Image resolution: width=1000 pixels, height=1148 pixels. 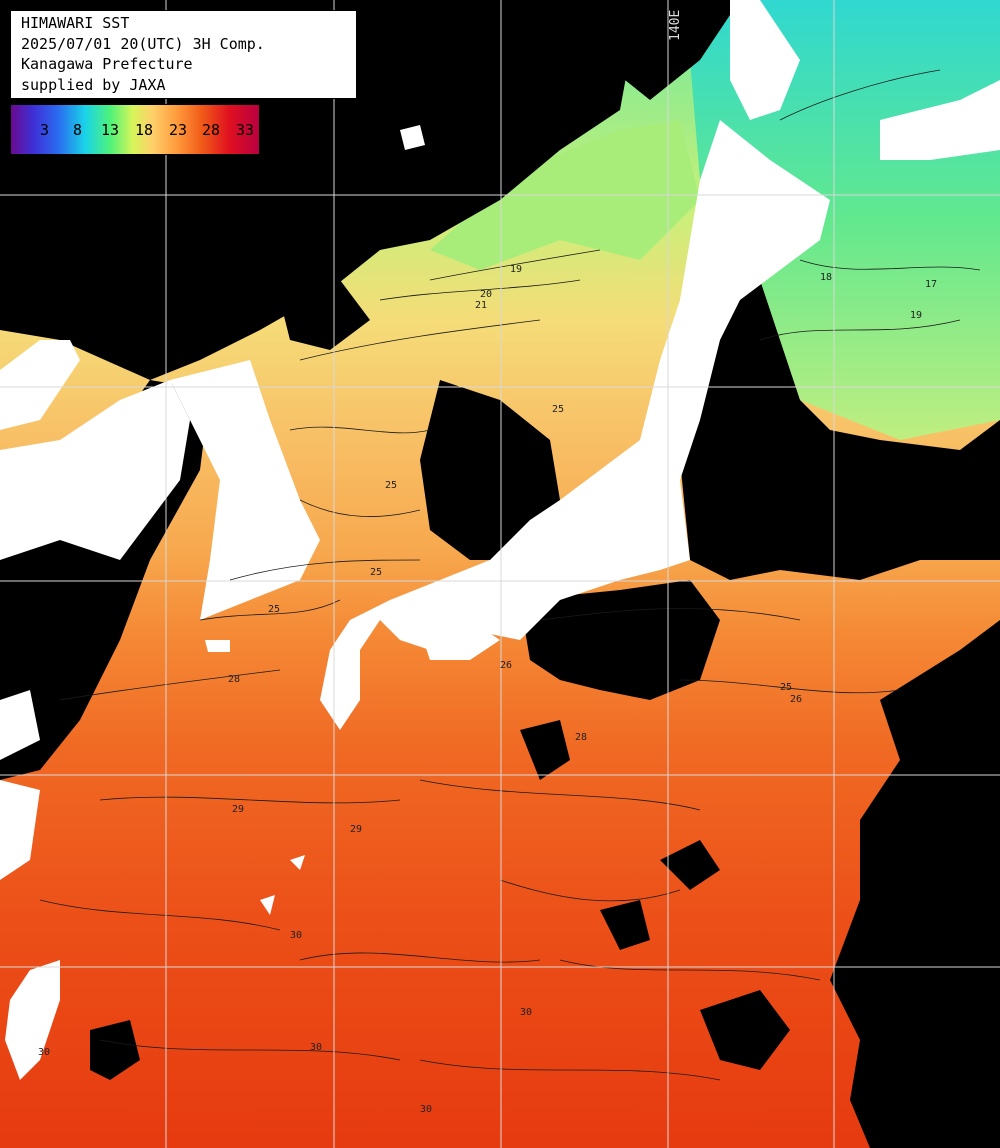 I want to click on legend-tick: 28, so click(x=211, y=130).